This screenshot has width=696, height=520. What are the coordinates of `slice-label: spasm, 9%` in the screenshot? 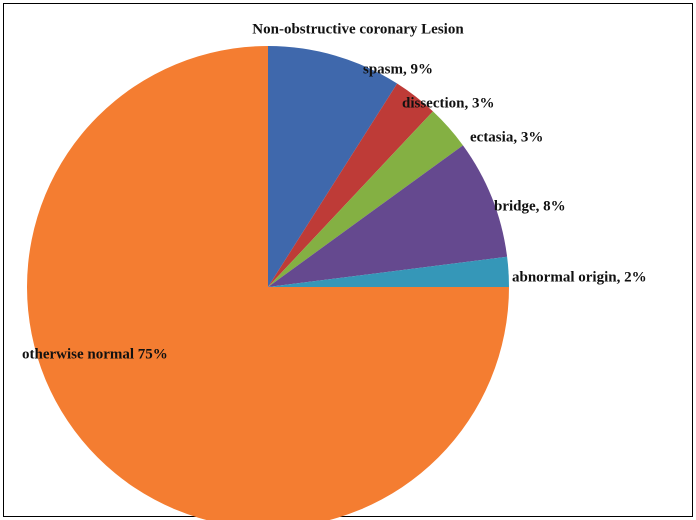 It's located at (398, 69).